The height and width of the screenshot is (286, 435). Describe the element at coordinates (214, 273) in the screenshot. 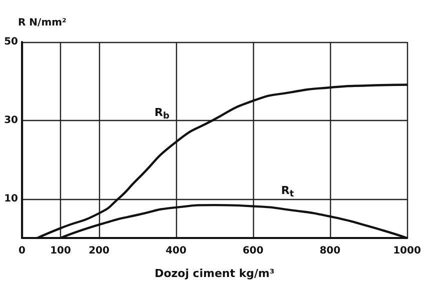

I see `x-axis-title: Dozoj ciment kg/m³` at that location.